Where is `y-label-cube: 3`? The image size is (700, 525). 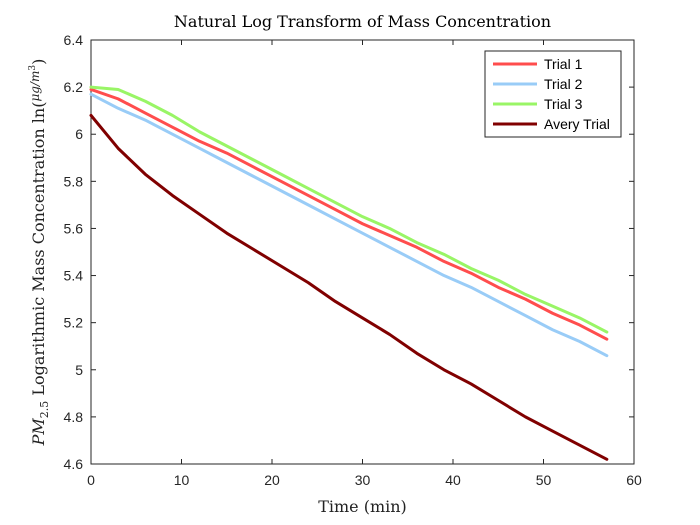 y-label-cube: 3 is located at coordinates (33, 68).